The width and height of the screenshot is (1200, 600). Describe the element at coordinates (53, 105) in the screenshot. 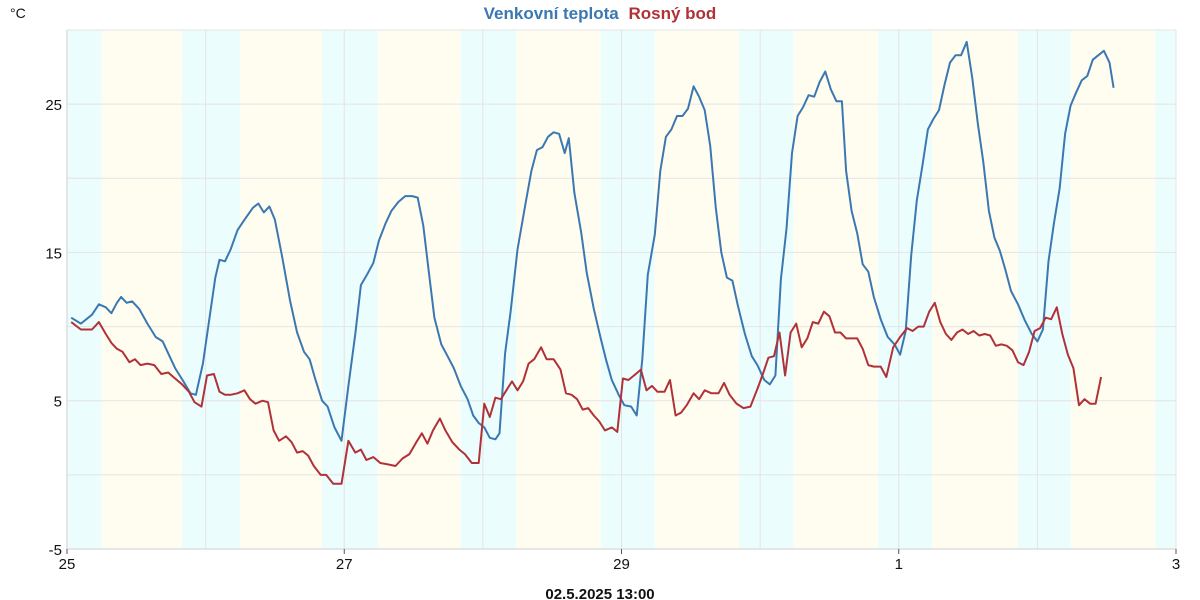

I see `y-tick-label: 25` at that location.